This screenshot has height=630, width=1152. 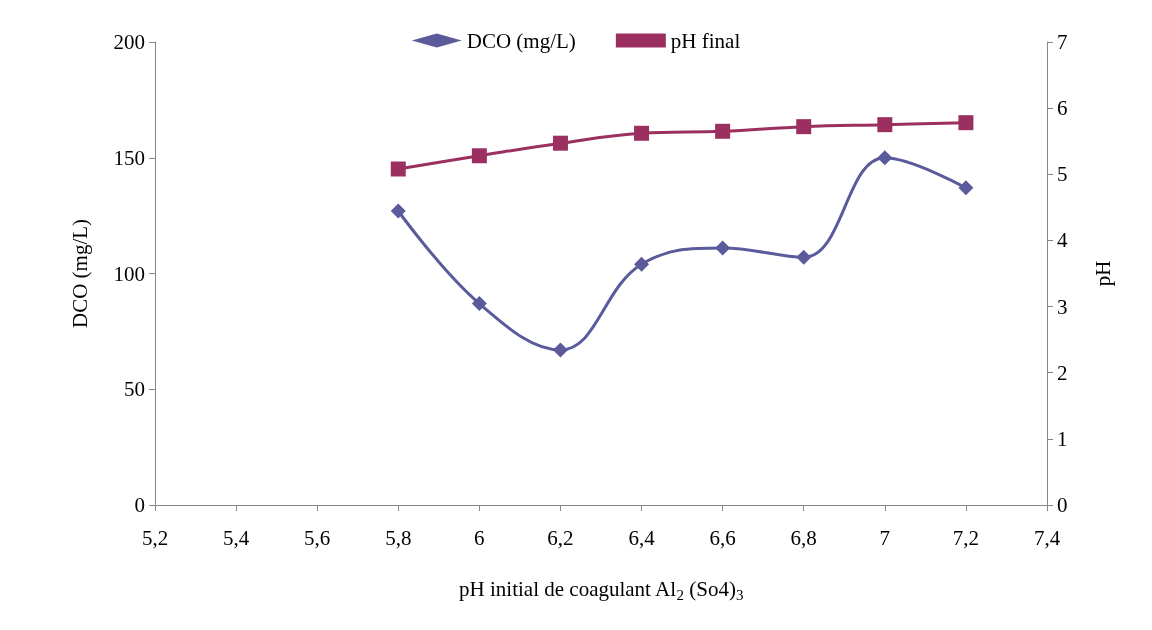 I want to click on y2-tick-label: 4, so click(x=1062, y=240).